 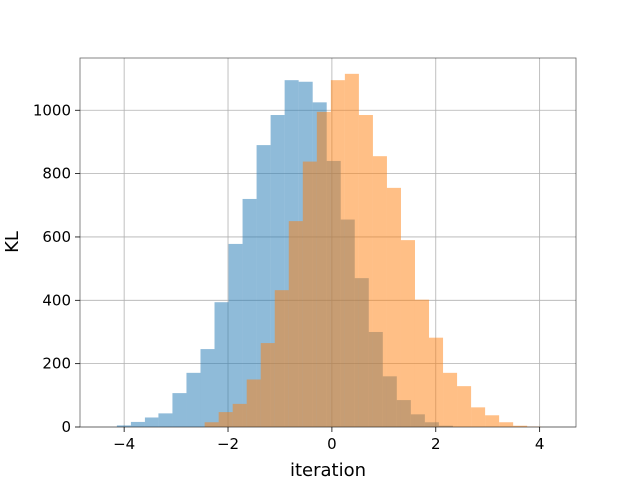 I want to click on y-tick-label: 1000, so click(x=52, y=110).